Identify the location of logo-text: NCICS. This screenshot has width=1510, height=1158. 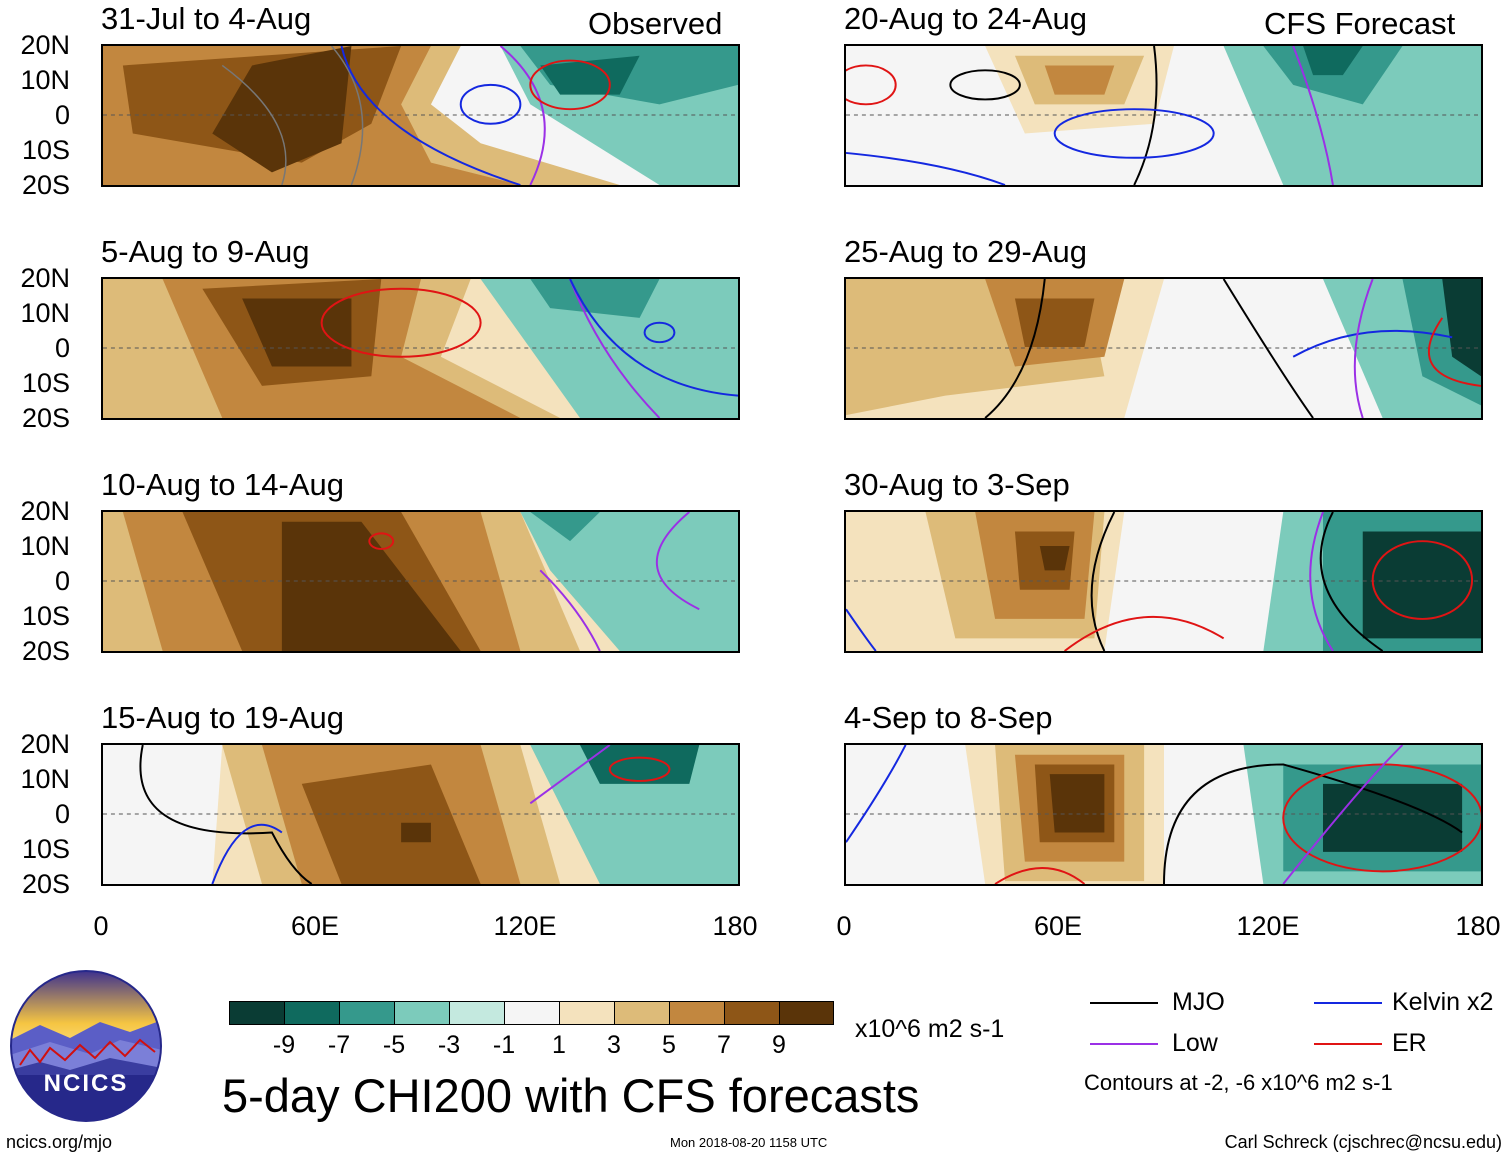
(86, 1083).